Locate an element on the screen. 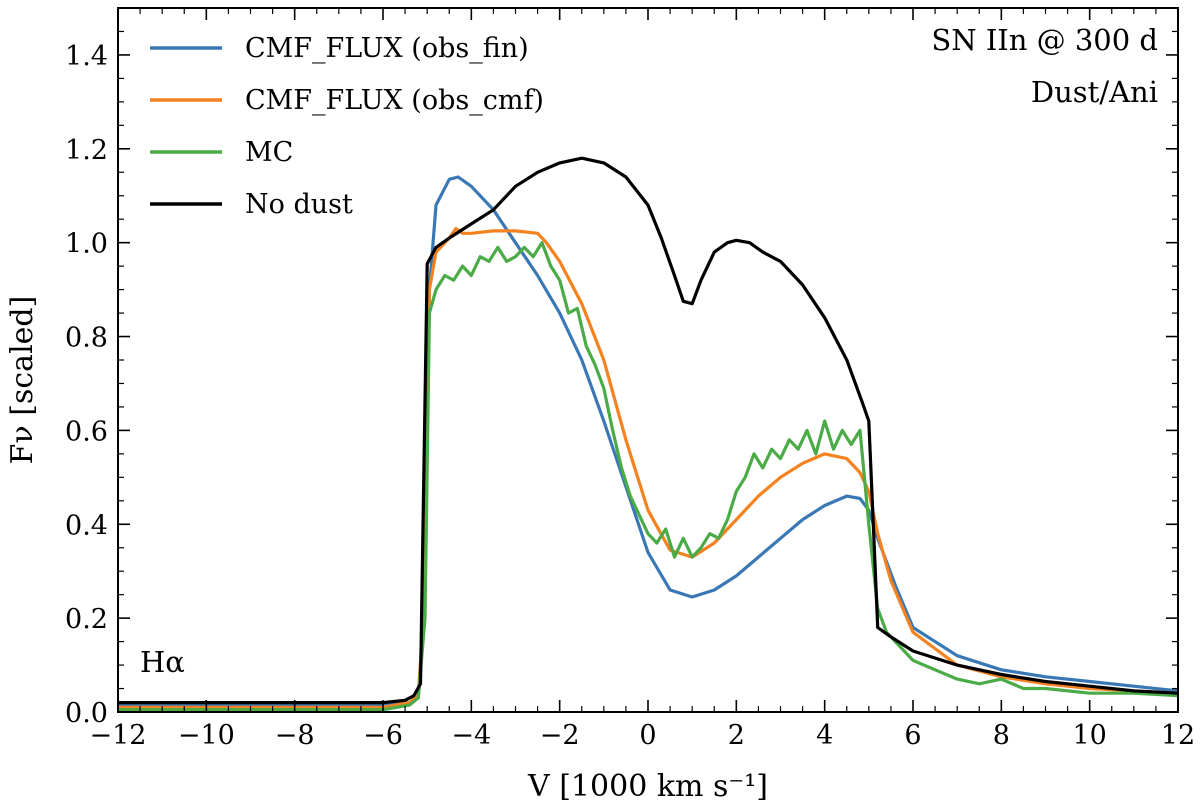 This screenshot has width=1200, height=810. x-tick-label: 2 is located at coordinates (736, 735).